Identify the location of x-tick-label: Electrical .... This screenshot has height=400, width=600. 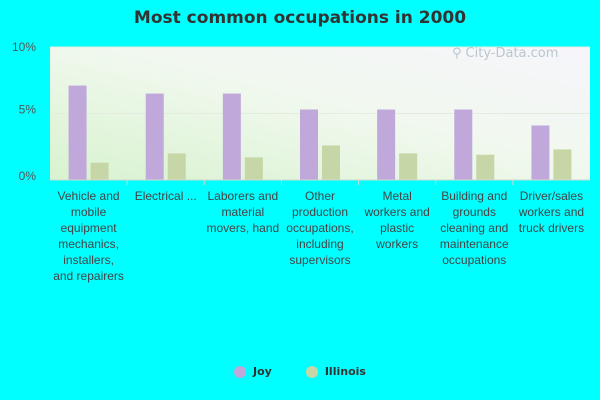
(165, 196).